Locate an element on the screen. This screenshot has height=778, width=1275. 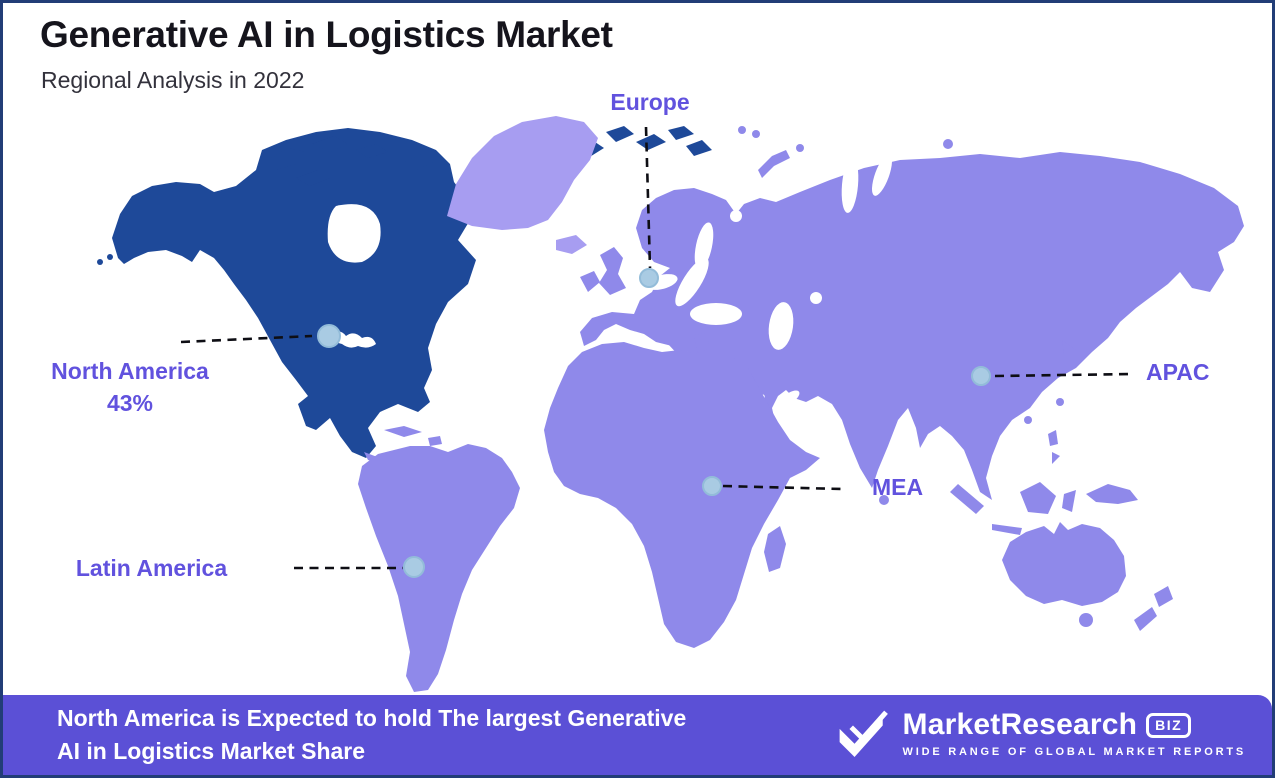
double-check-icon is located at coordinates (863, 734).